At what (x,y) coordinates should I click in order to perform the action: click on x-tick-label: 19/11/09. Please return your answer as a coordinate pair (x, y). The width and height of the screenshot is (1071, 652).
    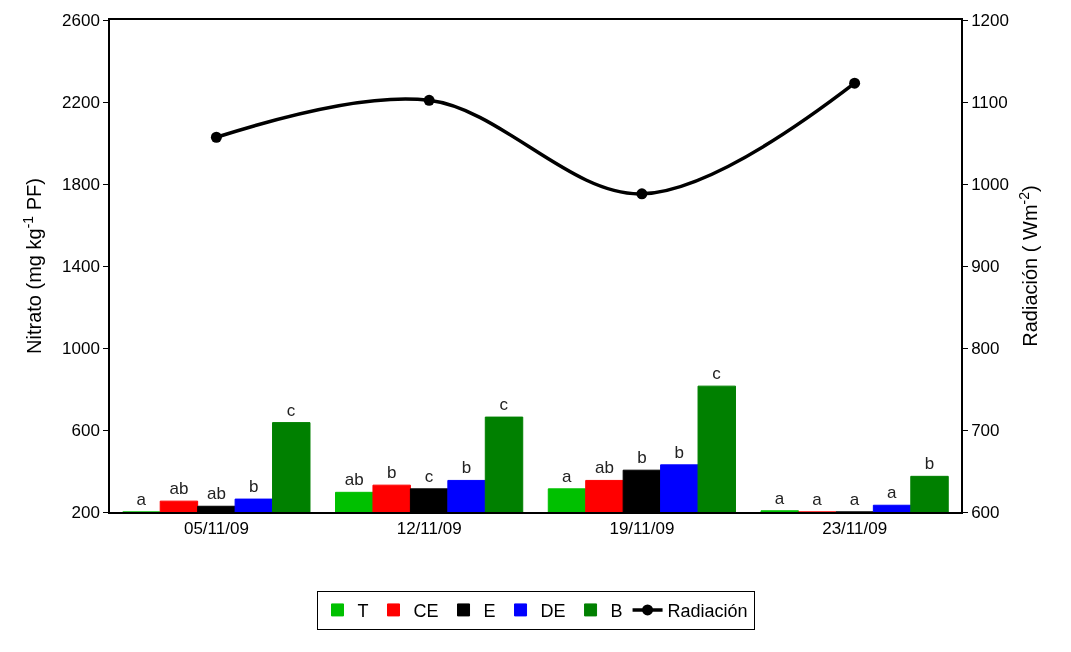
    Looking at the image, I should click on (642, 529).